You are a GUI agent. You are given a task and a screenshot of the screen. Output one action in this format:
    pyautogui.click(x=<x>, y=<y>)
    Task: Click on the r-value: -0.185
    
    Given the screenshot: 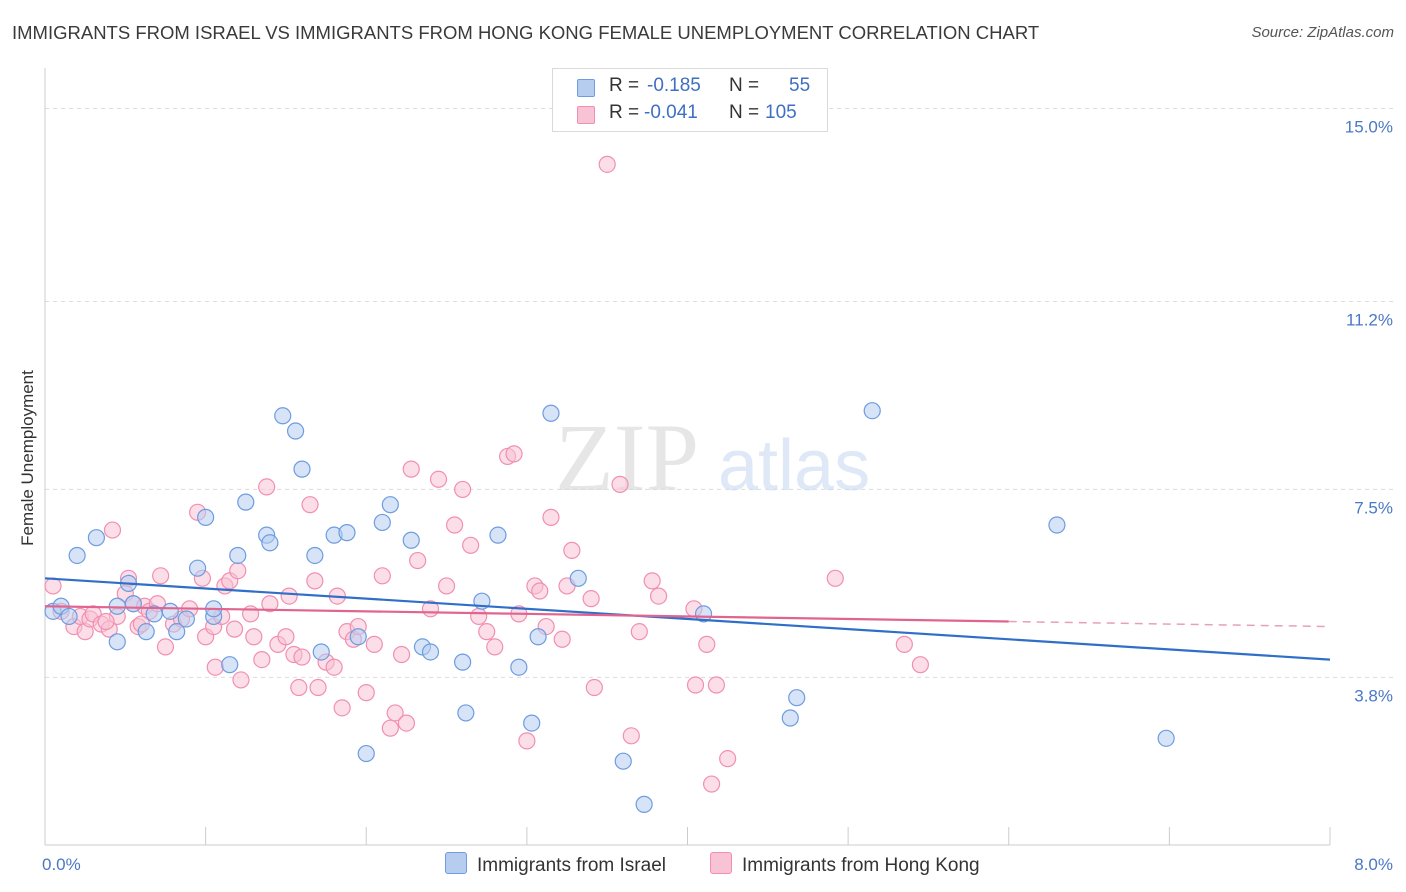 What is the action you would take?
    pyautogui.click(x=674, y=85)
    